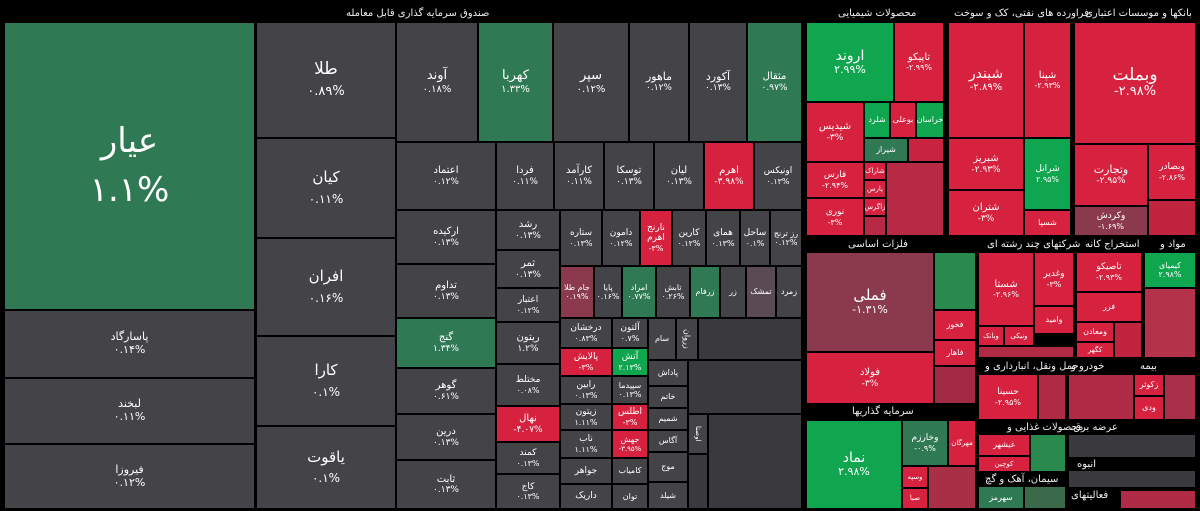  Describe the element at coordinates (630, 333) in the screenshot. I see `tile-altun: آلتون ۰.۷%` at that location.